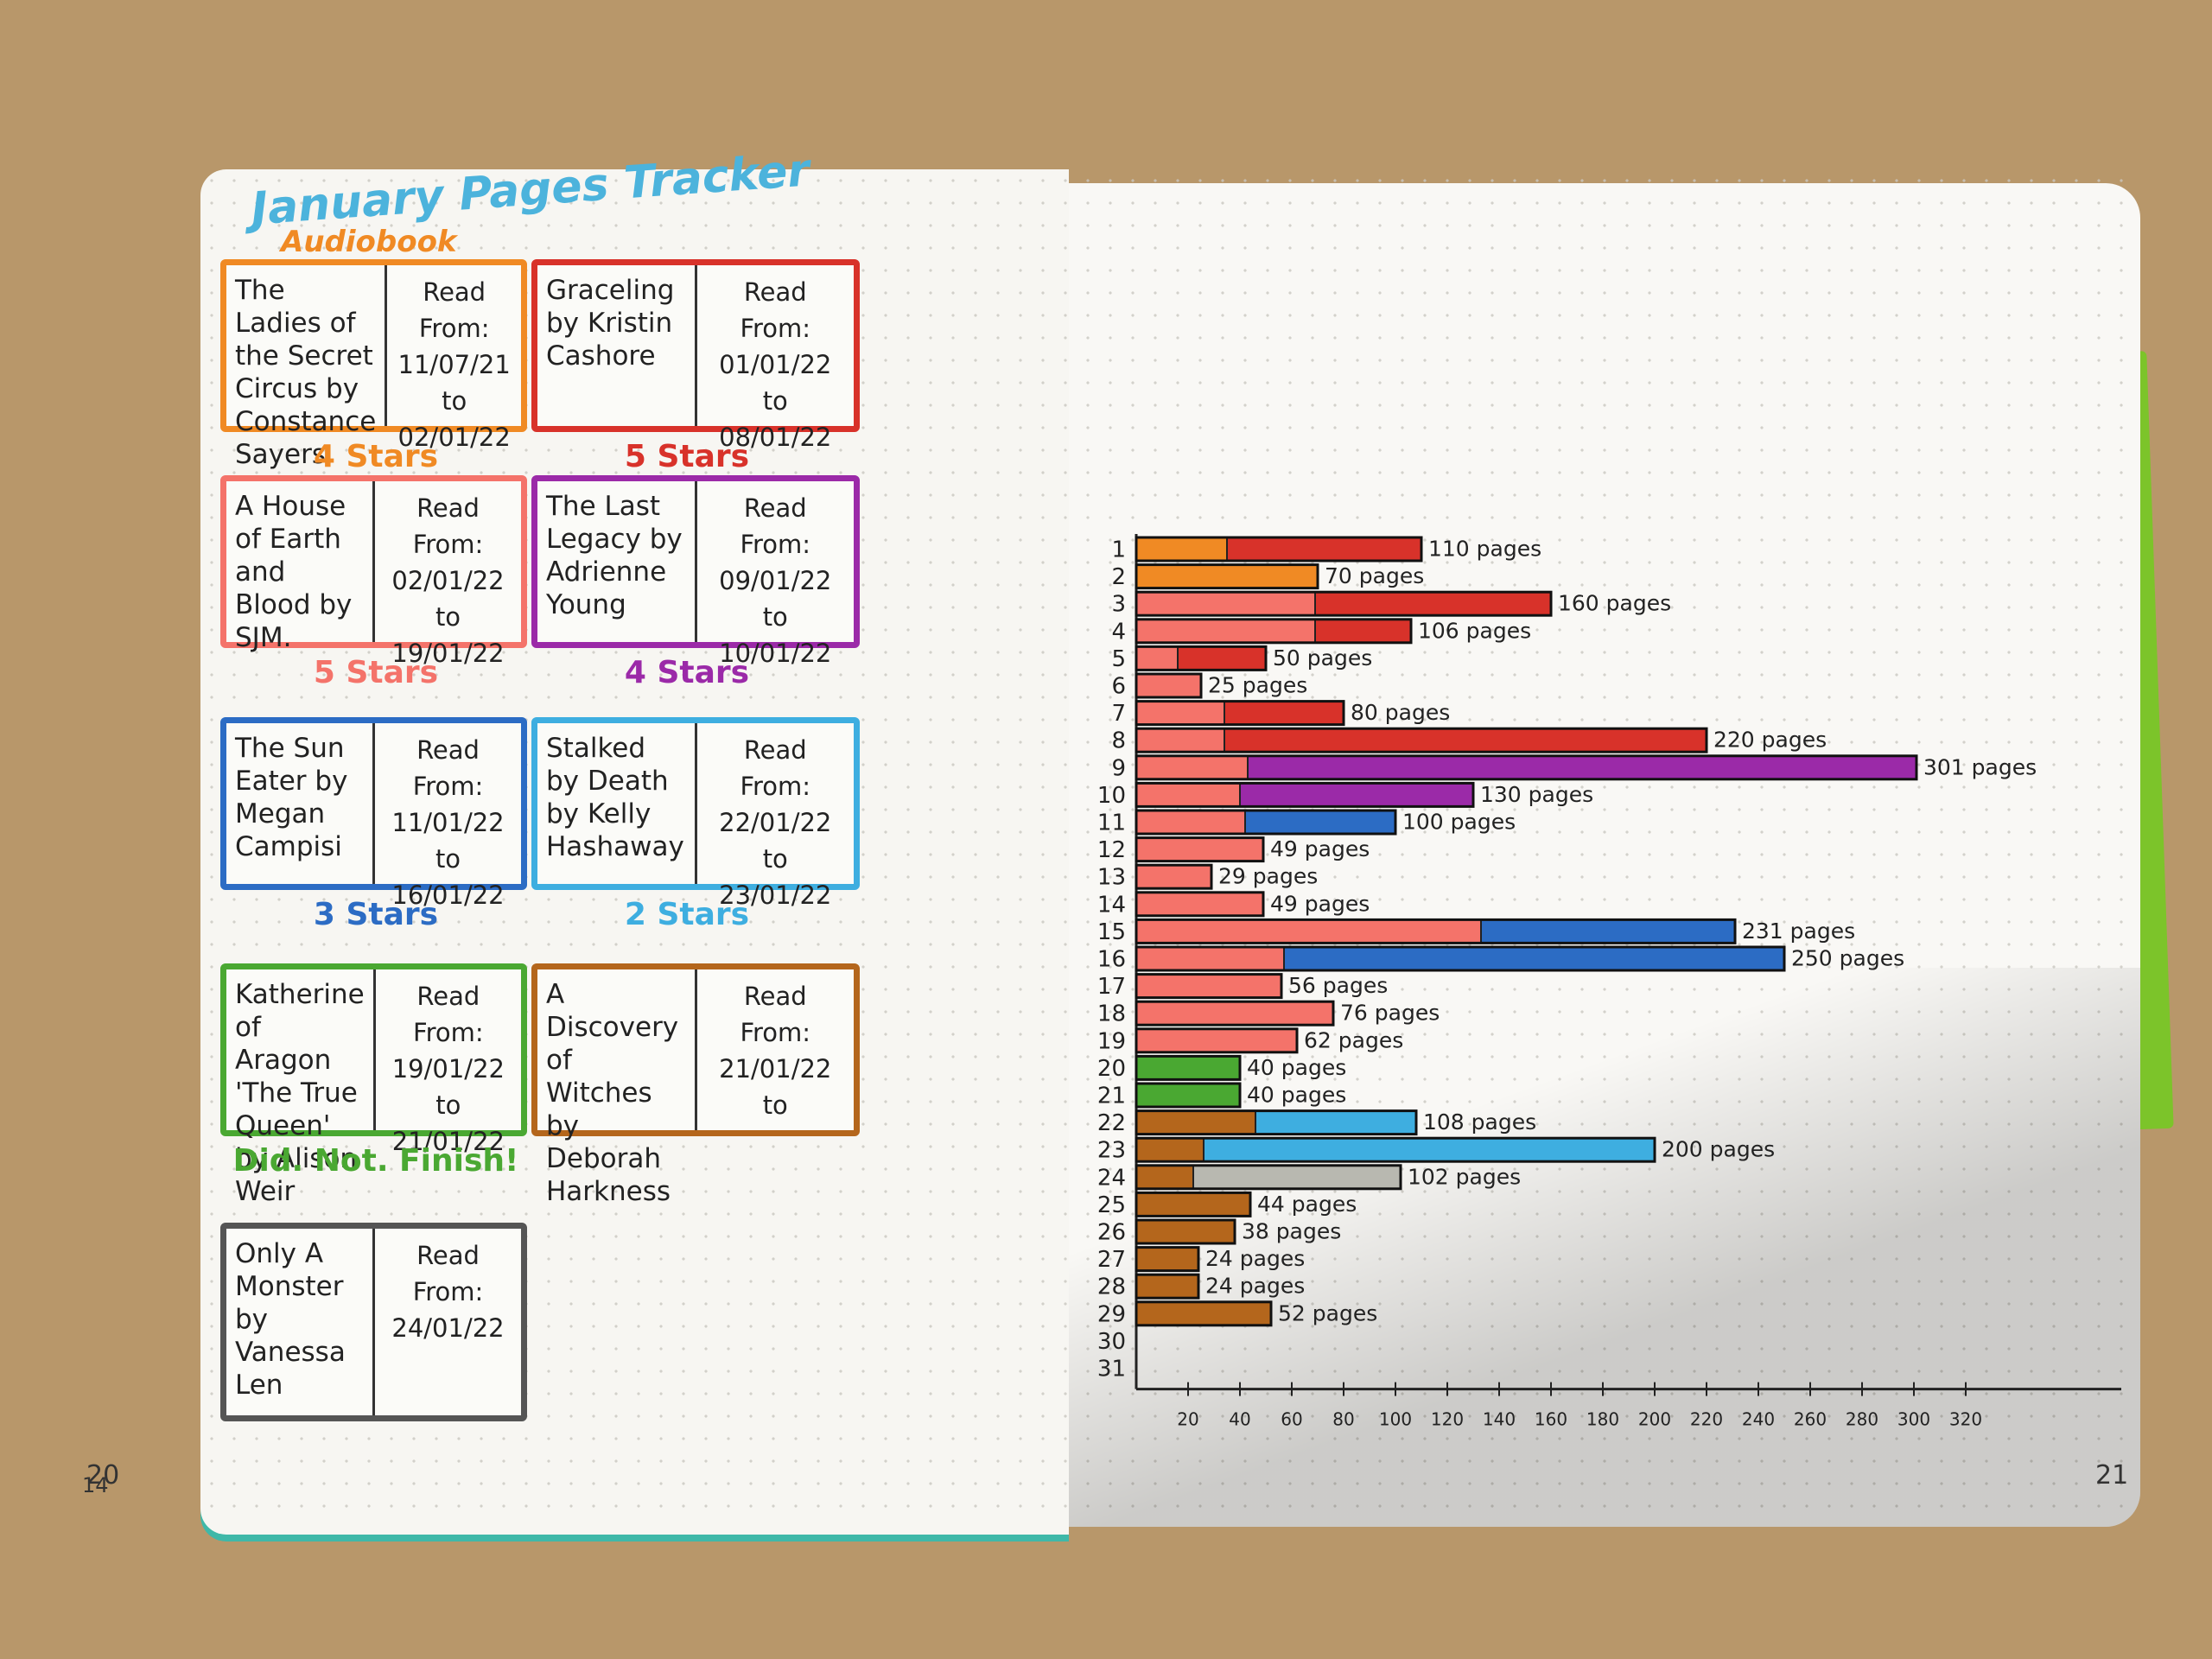  I want to click on value-label: 200 pages, so click(1718, 1149).